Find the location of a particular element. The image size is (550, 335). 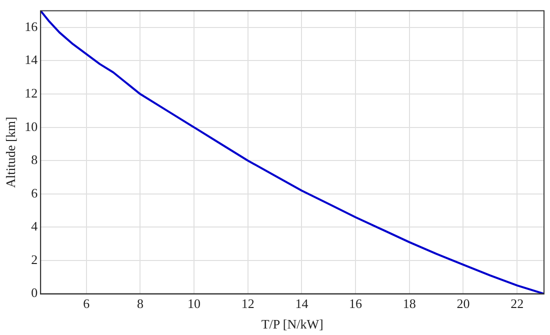

y-tick-label: 2 is located at coordinates (34, 259).